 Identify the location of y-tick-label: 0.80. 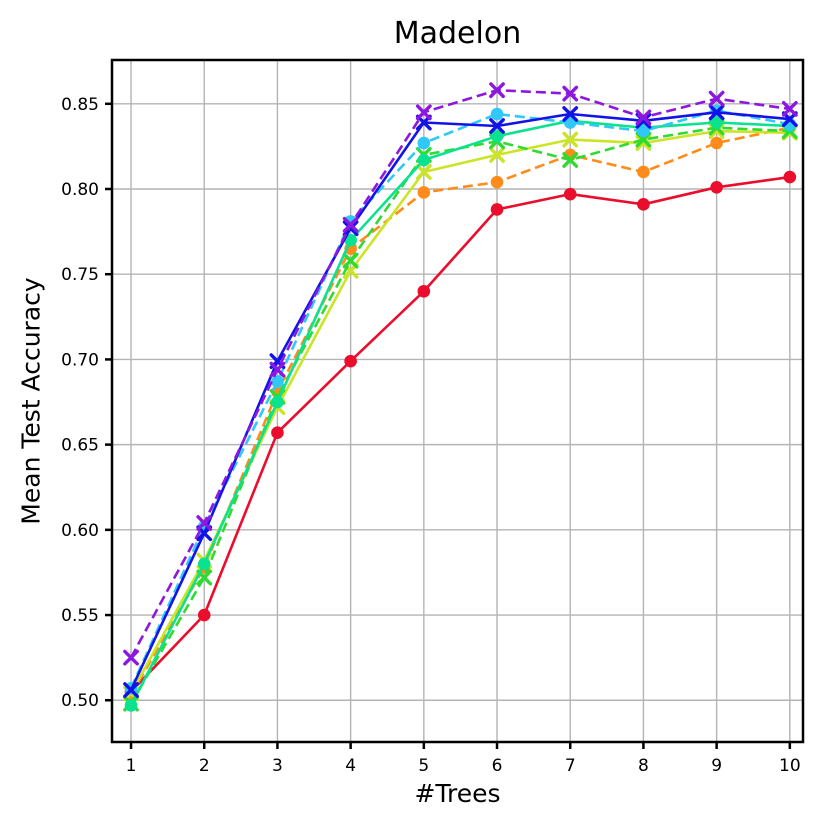
(80, 190).